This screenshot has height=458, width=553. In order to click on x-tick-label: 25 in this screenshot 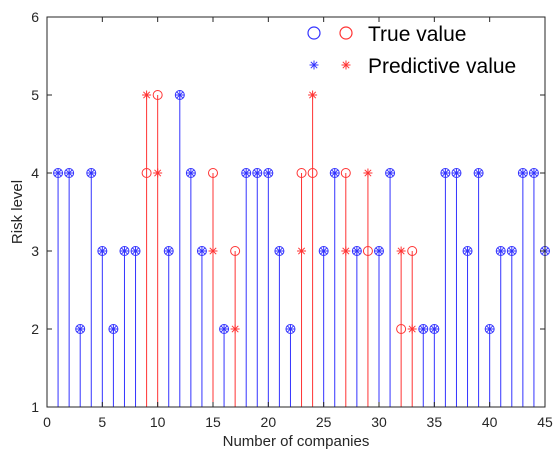, I will do `click(324, 422)`.